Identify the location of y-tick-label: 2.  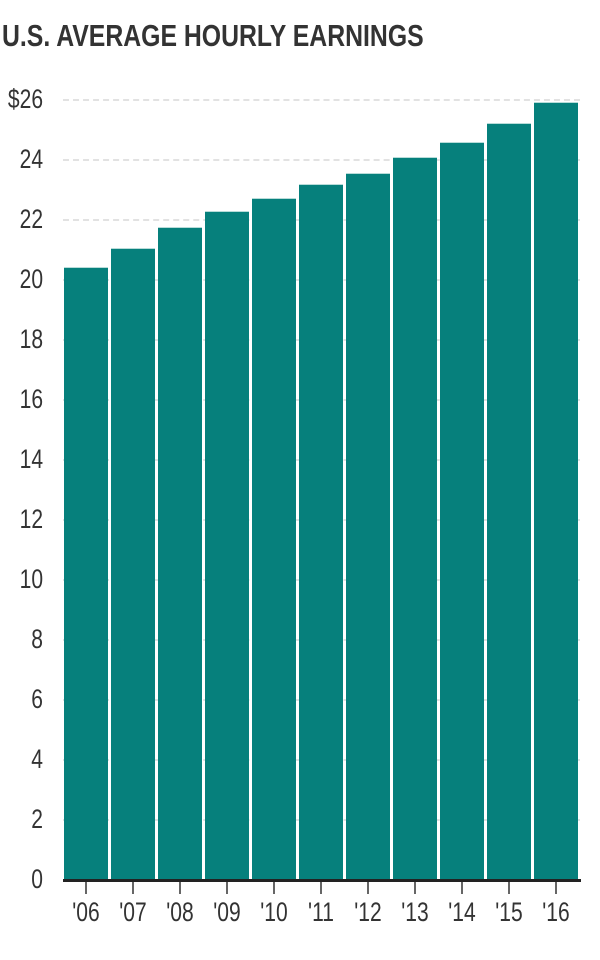
(37, 819).